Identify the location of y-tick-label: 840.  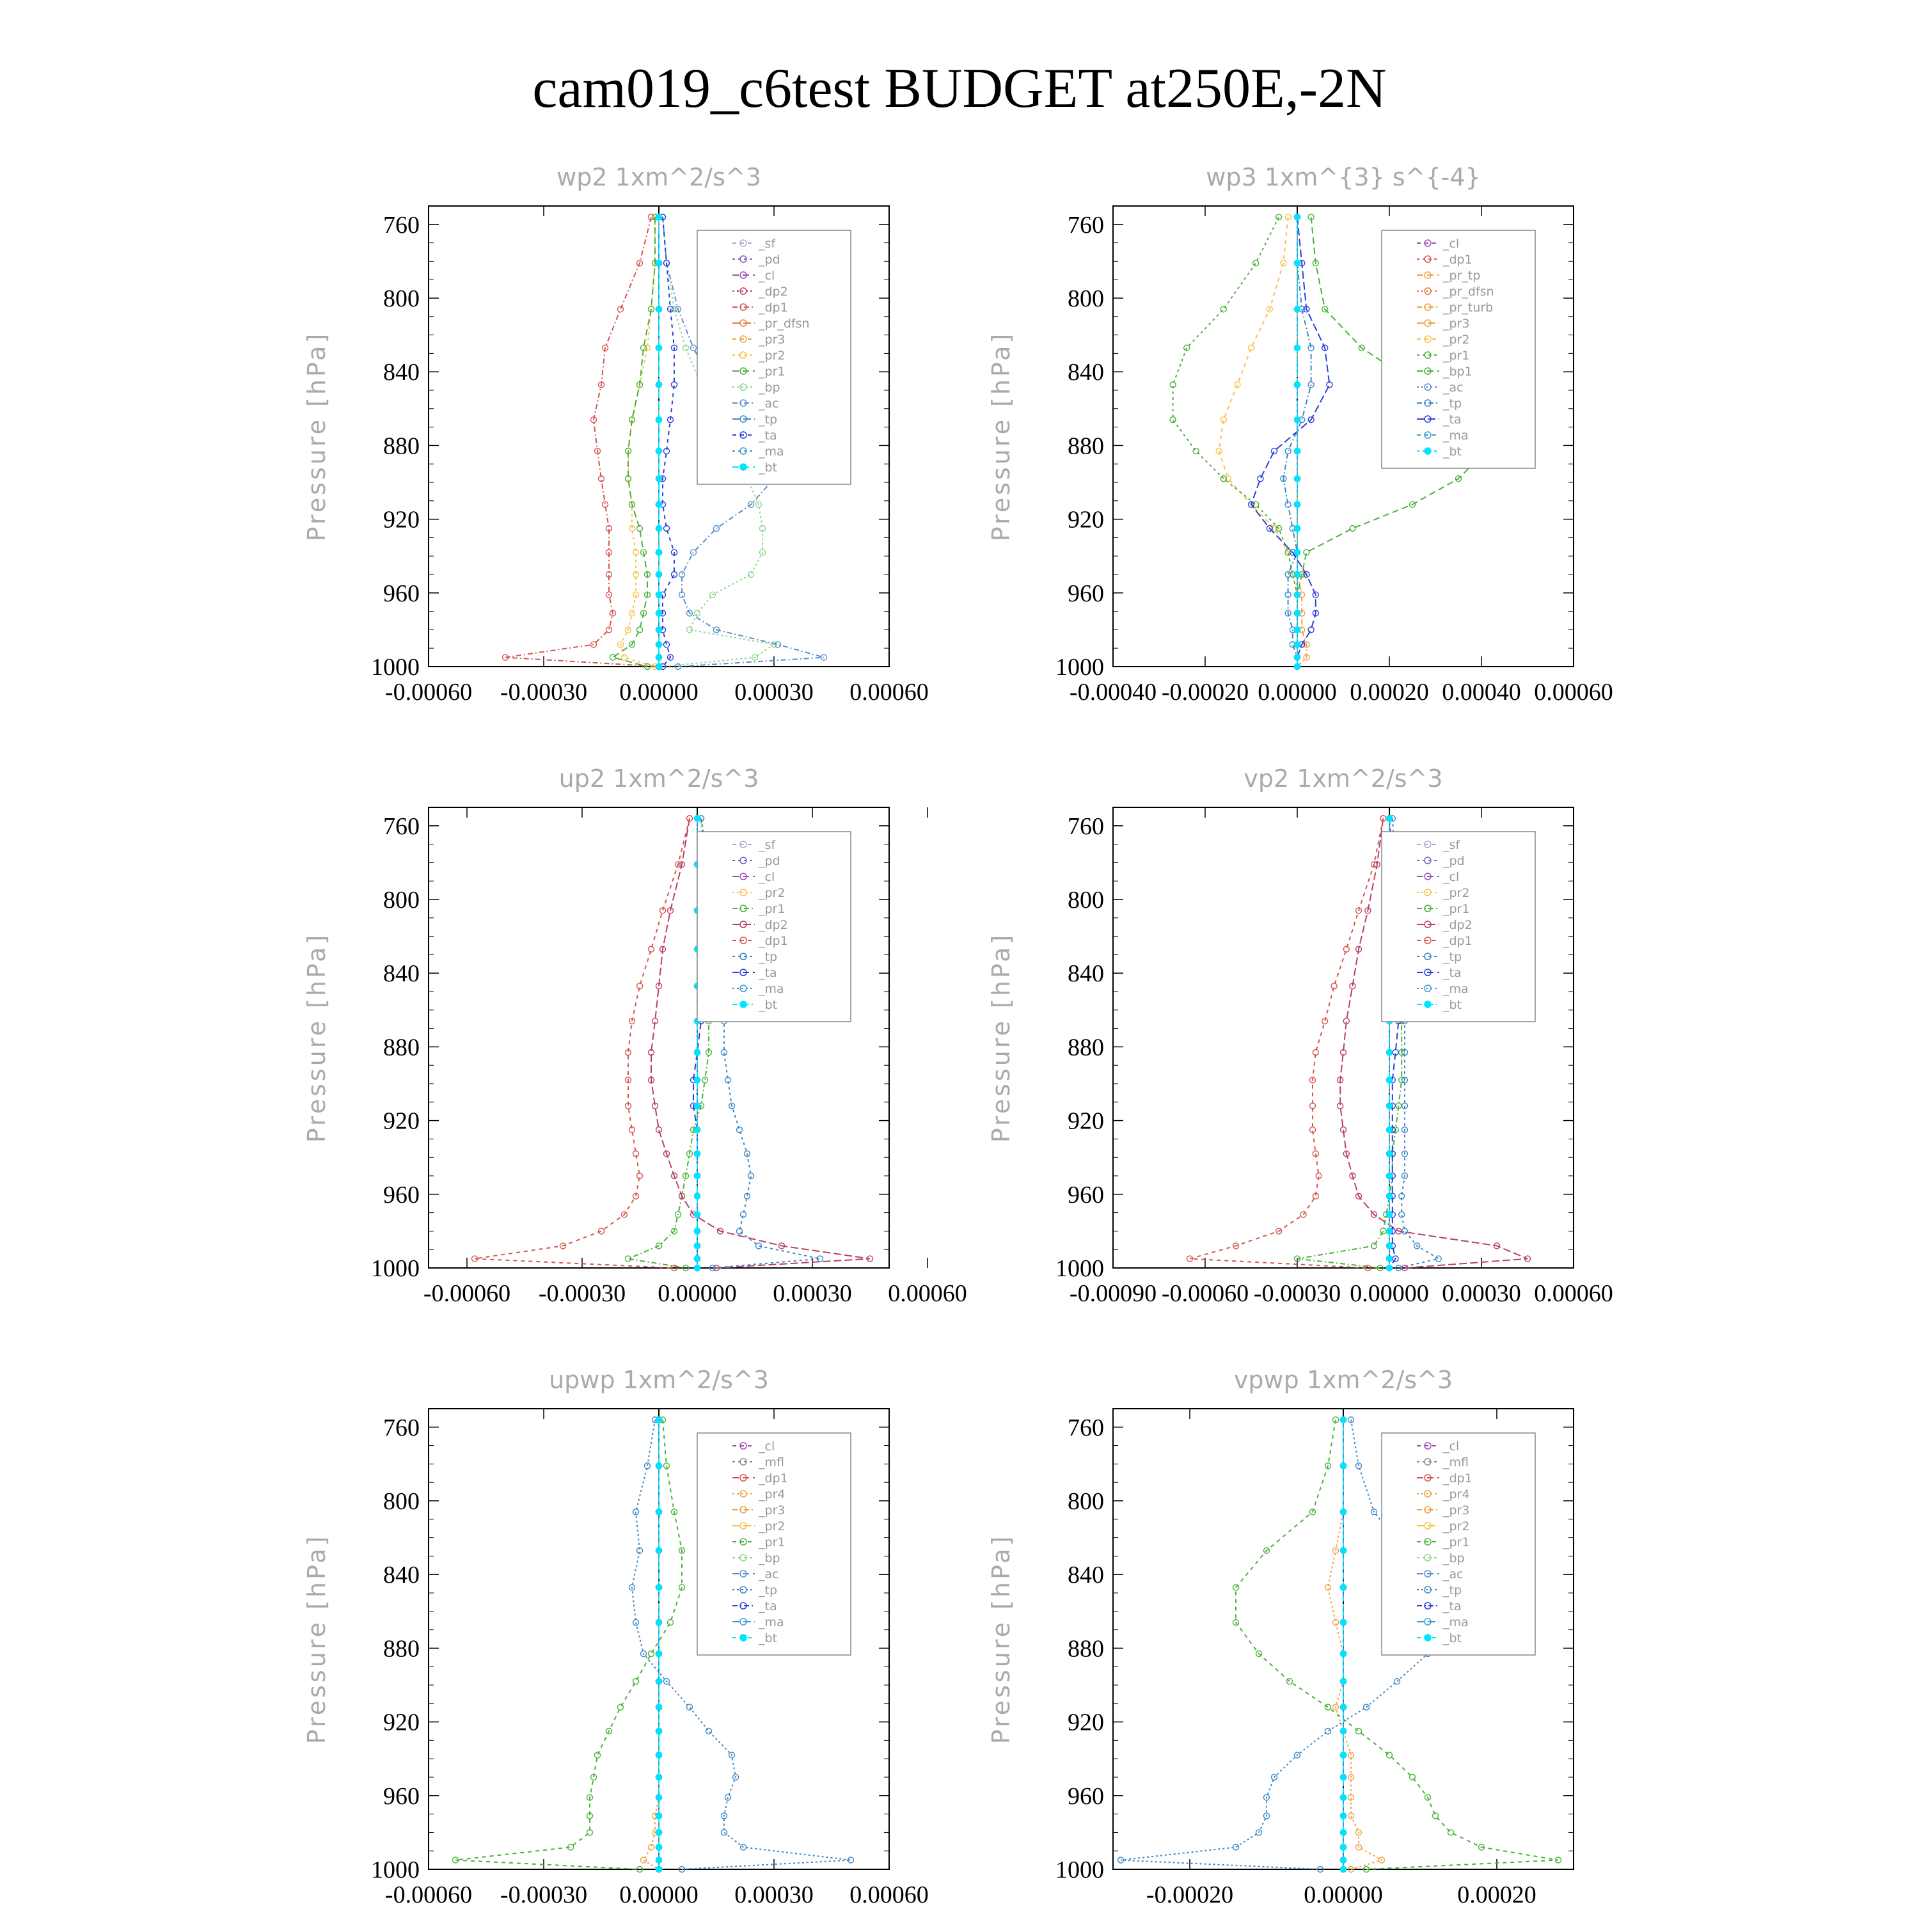
(402, 372).